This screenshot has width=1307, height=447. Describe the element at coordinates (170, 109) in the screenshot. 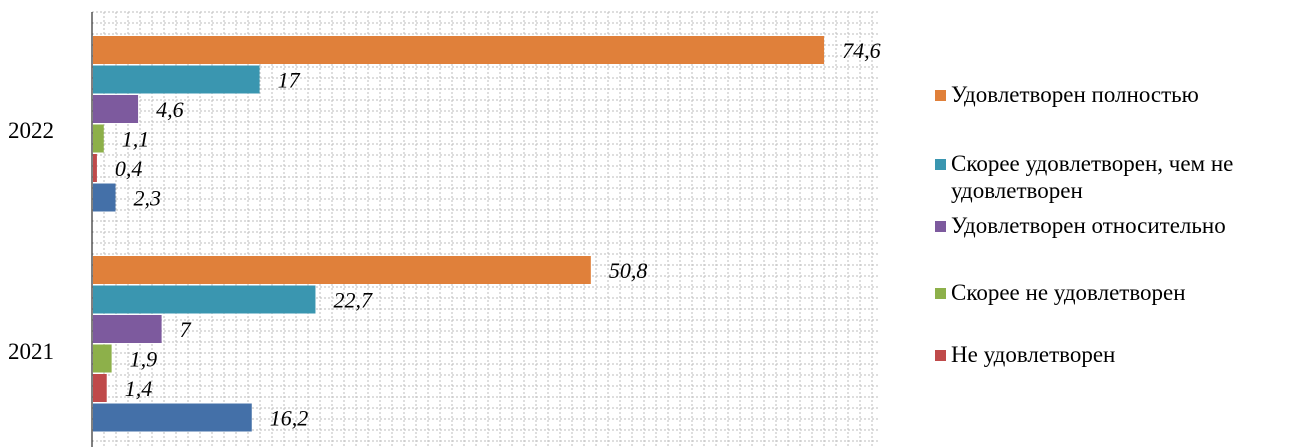

I see `value-label-2022-2: 4,6` at that location.